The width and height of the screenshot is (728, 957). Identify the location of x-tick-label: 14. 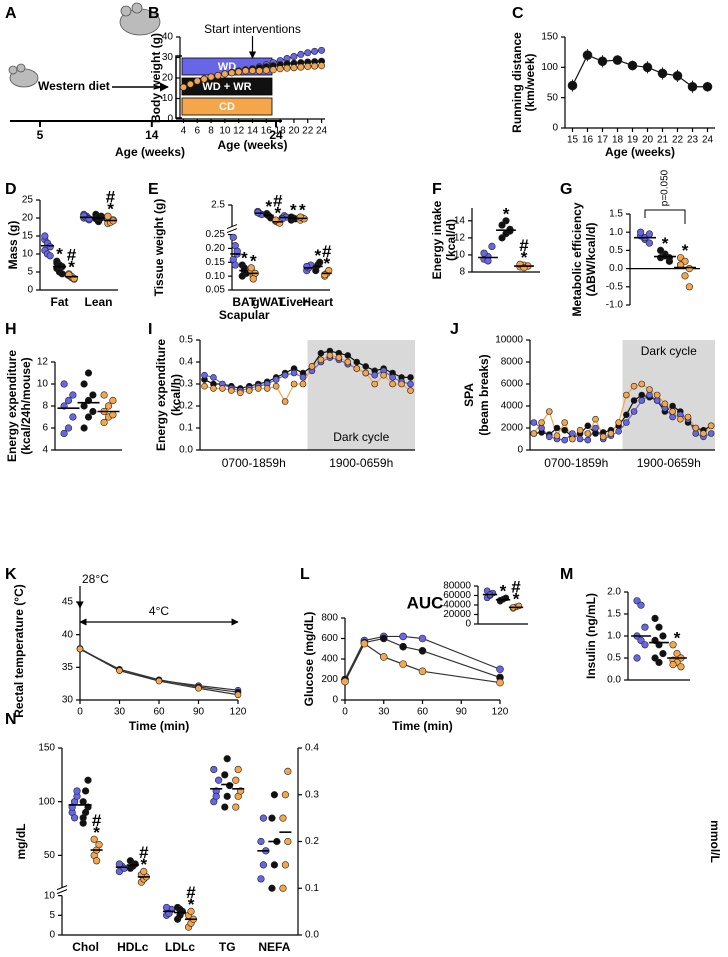
(253, 131).